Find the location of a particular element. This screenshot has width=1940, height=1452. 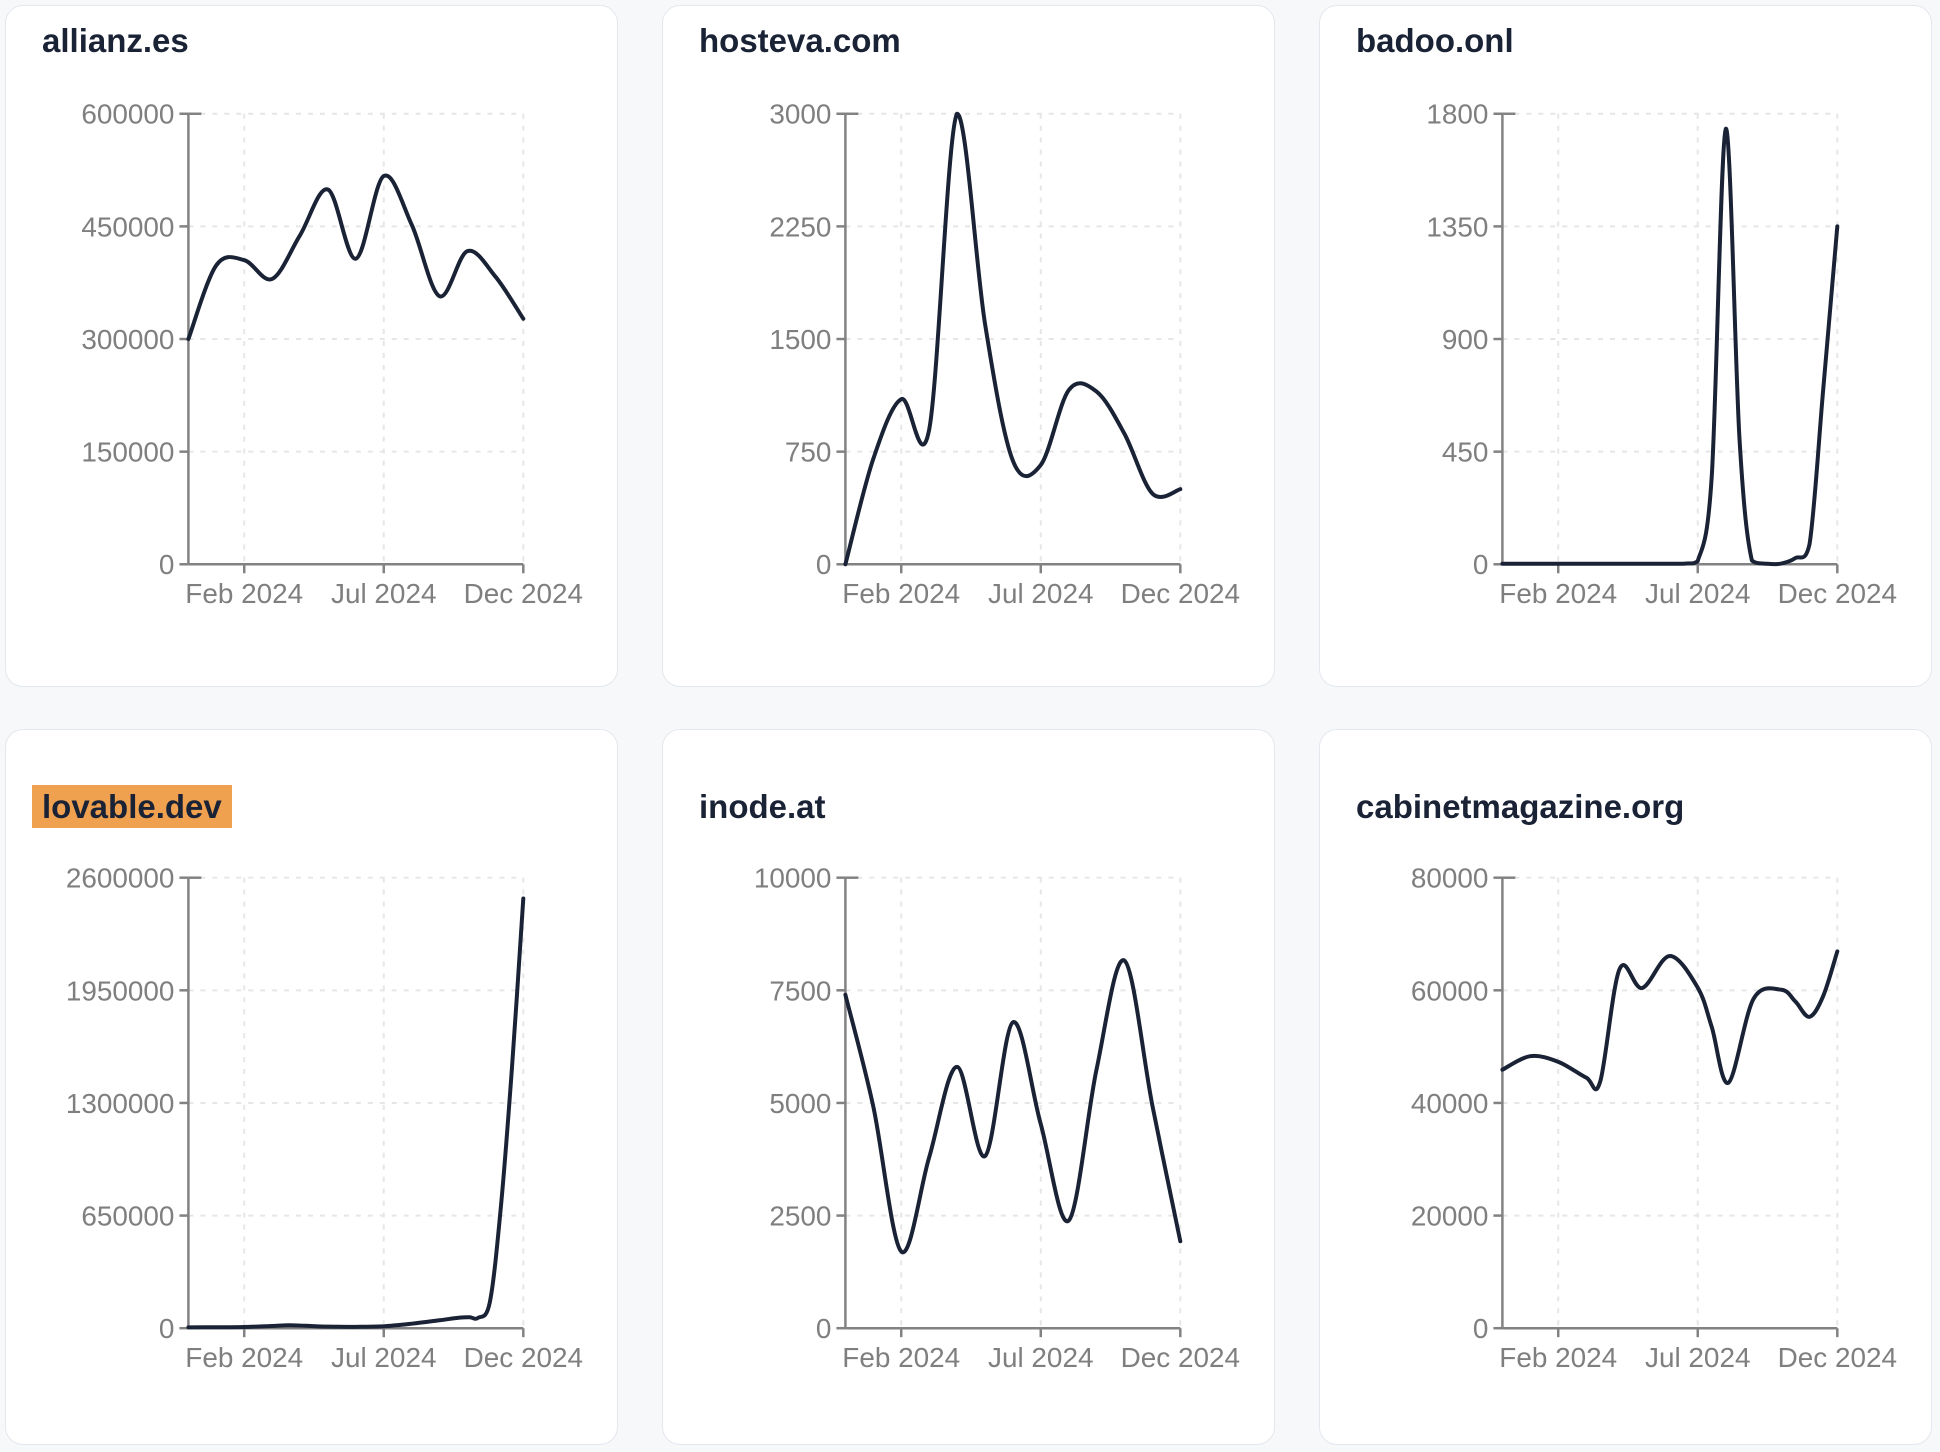

svg-text: 1950000 is located at coordinates (120, 990).